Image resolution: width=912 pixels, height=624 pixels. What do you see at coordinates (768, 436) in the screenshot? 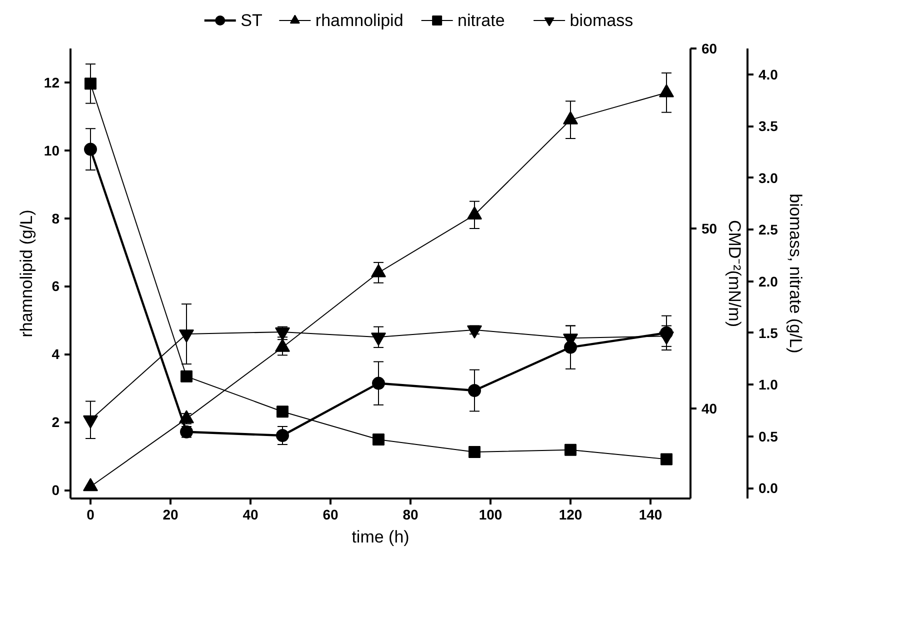
I see `y2-tick-label: 0.5` at bounding box center [768, 436].